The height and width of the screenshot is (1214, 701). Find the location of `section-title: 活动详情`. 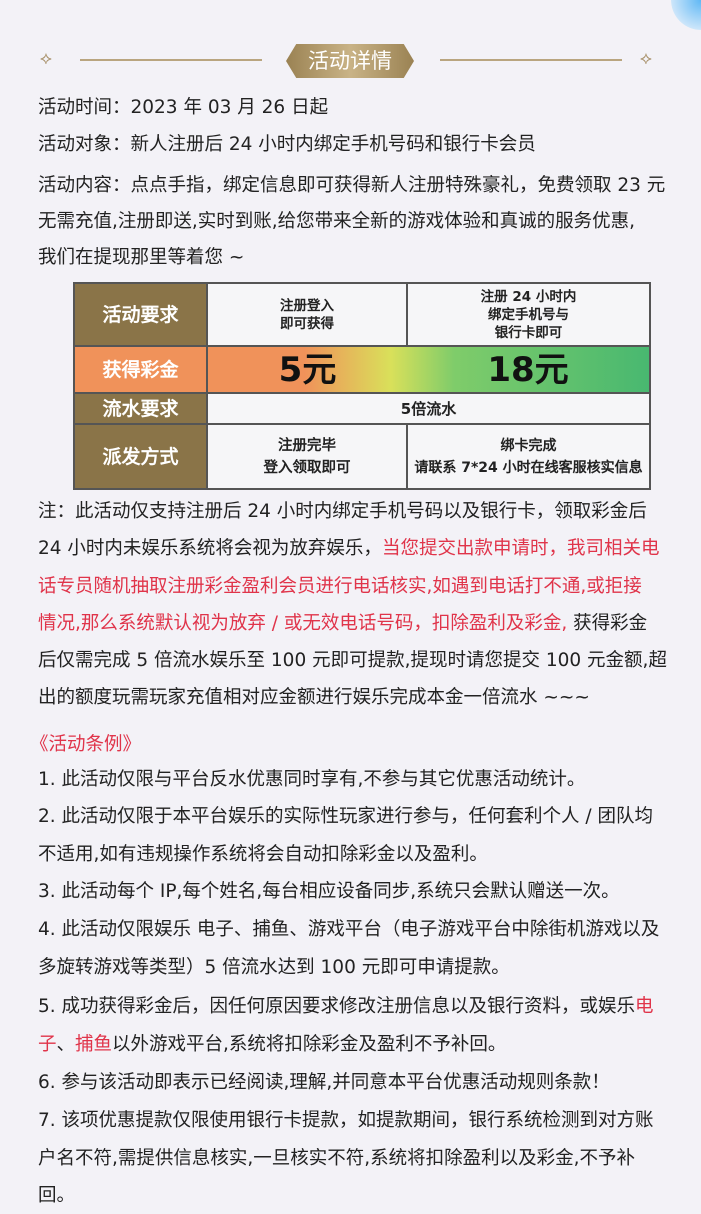

section-title: 活动详情 is located at coordinates (350, 61).